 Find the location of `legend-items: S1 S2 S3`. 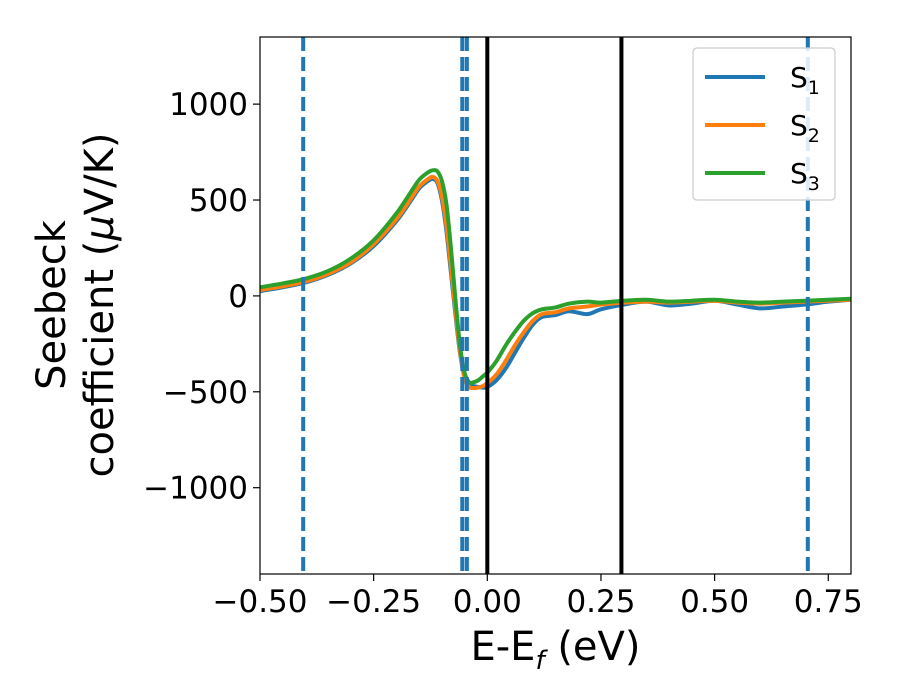

legend-items: S1 S2 S3 is located at coordinates (762, 128).